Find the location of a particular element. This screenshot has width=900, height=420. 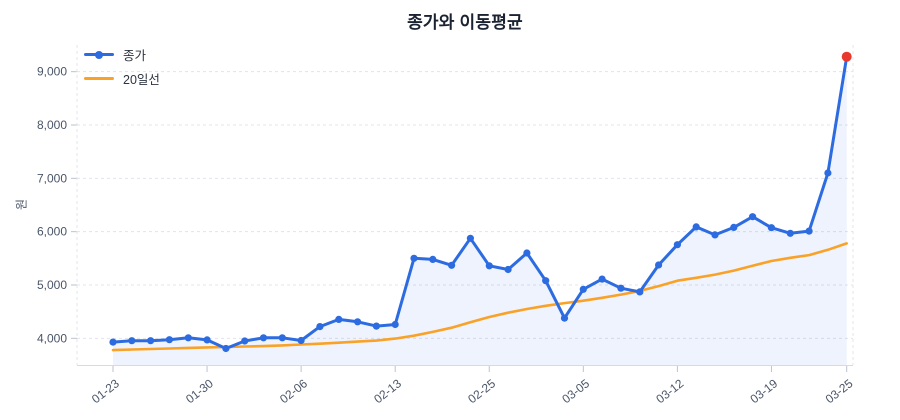

legend: 종가 20일선 is located at coordinates (122, 66).